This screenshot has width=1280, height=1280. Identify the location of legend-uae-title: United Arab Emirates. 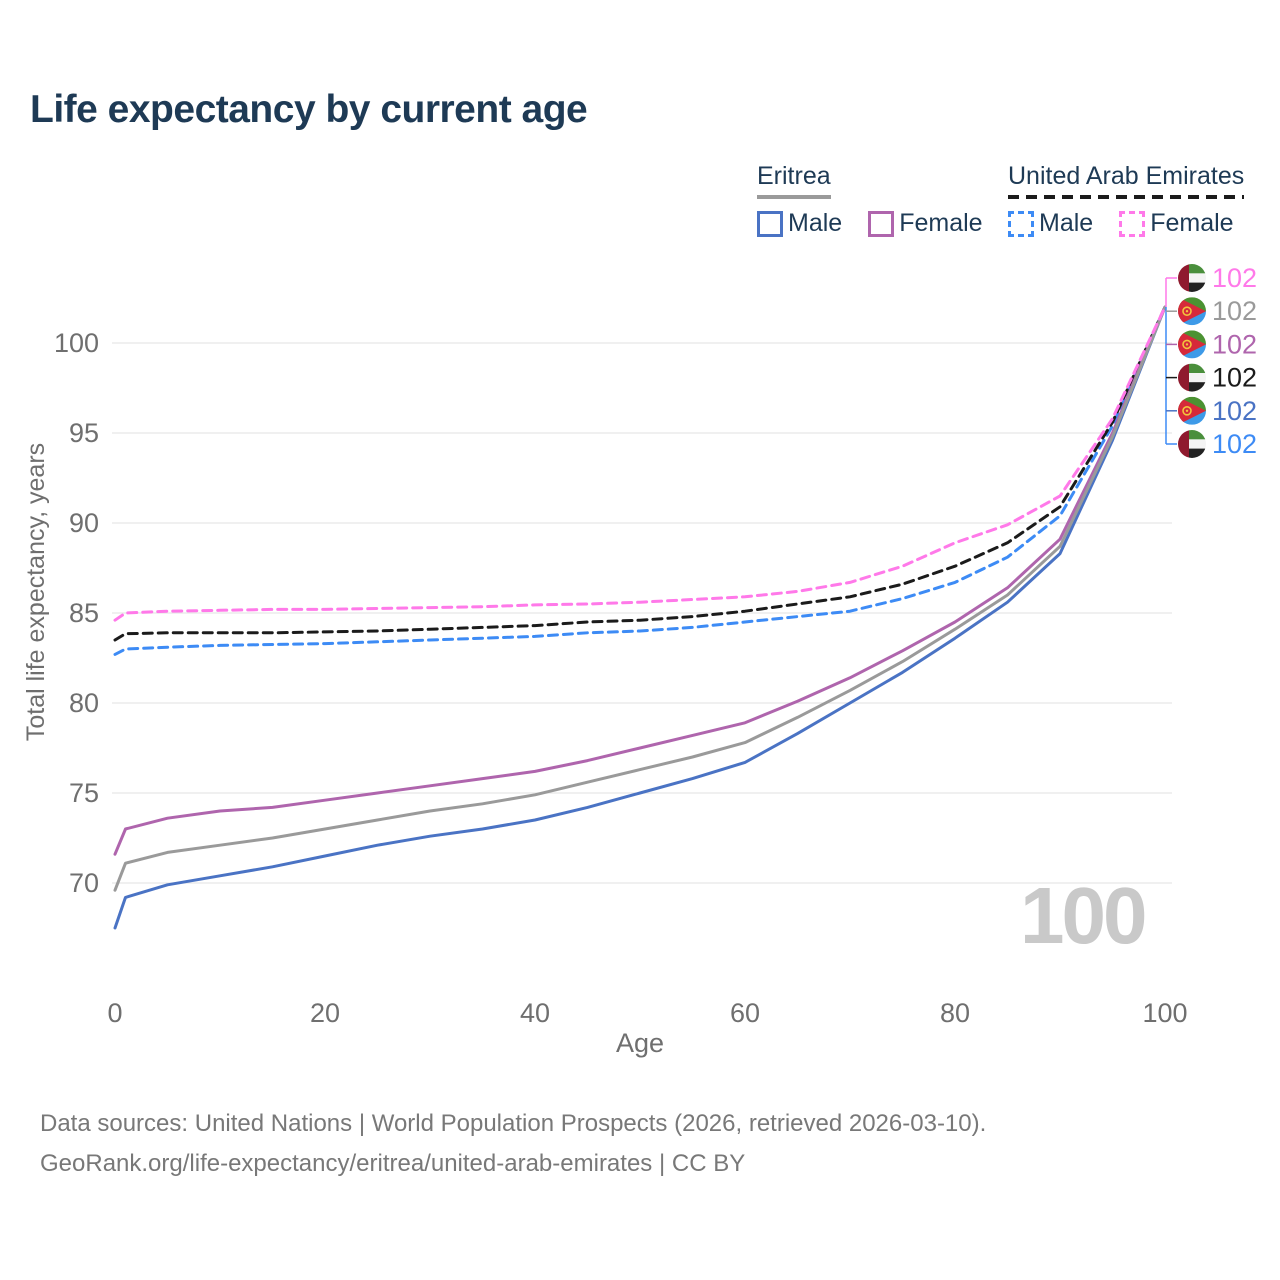
(1126, 176).